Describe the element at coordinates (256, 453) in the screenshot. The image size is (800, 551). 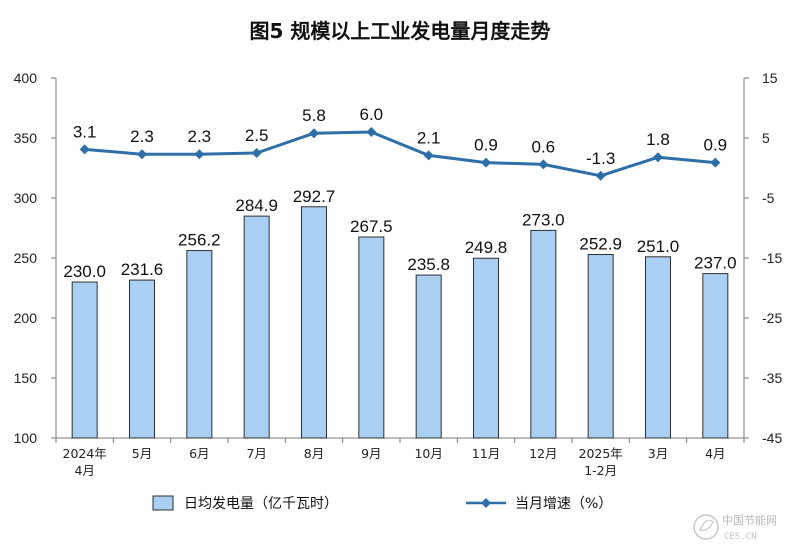
I see `x-tick-label: 7月` at that location.